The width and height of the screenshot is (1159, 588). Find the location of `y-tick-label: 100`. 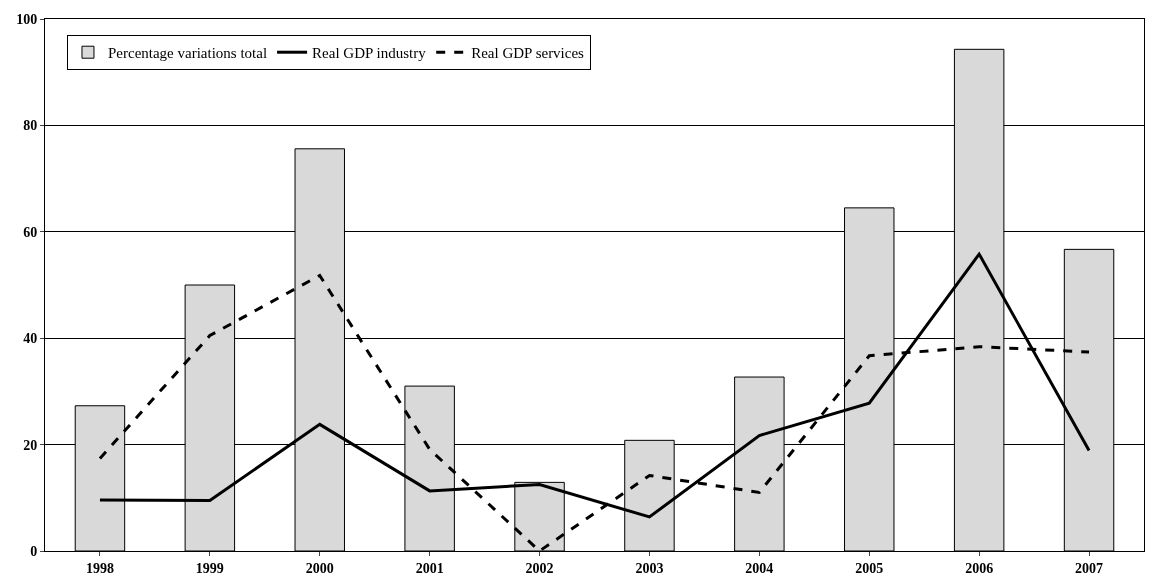

y-tick-label: 100 is located at coordinates (27, 19).